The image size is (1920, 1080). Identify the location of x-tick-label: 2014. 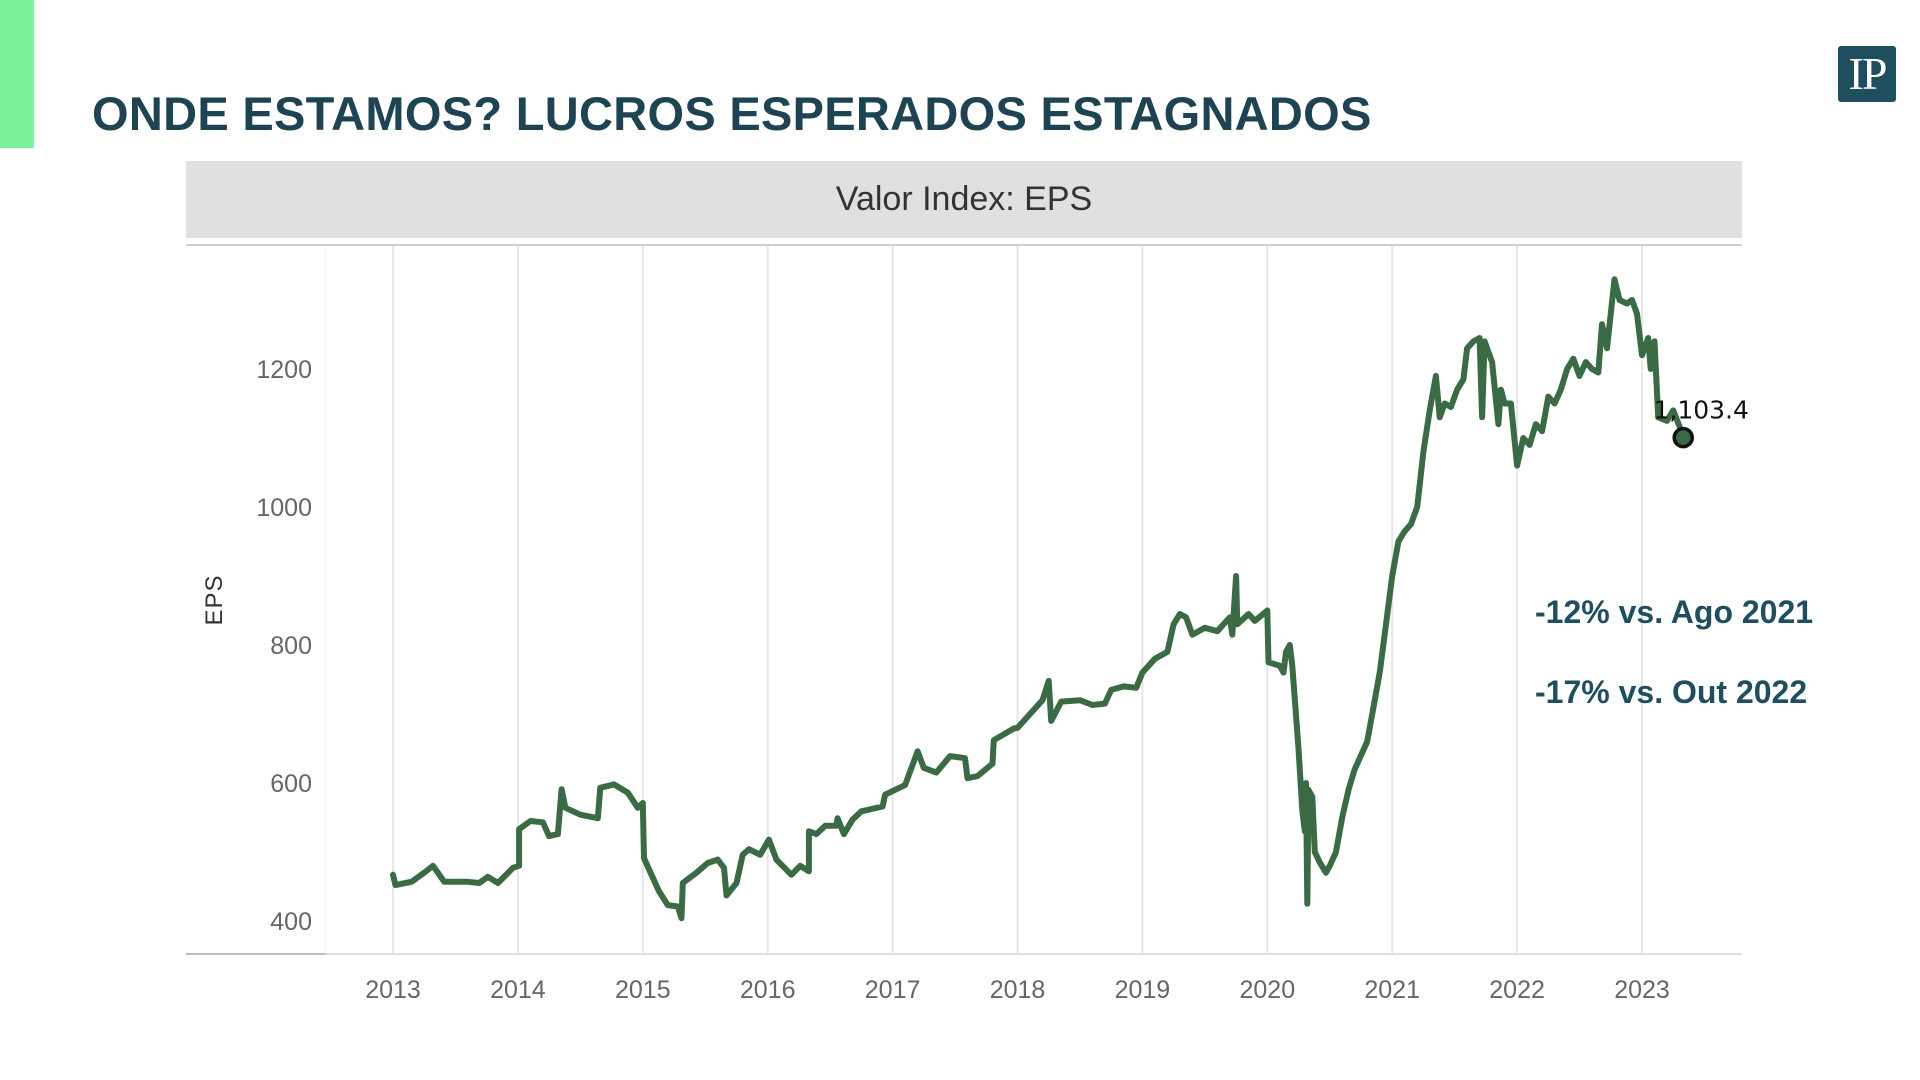
(518, 990).